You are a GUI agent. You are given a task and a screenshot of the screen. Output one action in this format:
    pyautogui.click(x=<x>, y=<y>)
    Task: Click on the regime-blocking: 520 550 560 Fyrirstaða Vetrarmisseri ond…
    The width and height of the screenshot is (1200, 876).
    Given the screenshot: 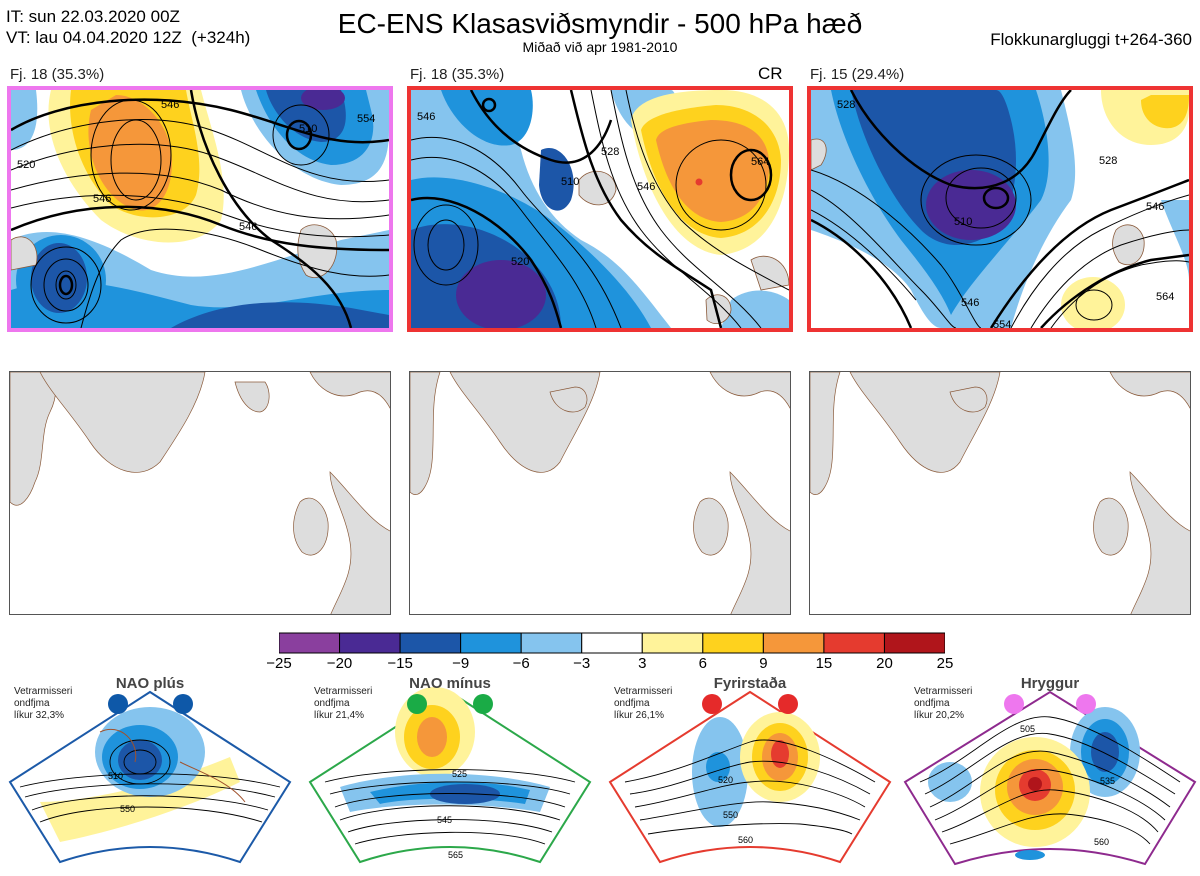 What is the action you would take?
    pyautogui.click(x=750, y=771)
    